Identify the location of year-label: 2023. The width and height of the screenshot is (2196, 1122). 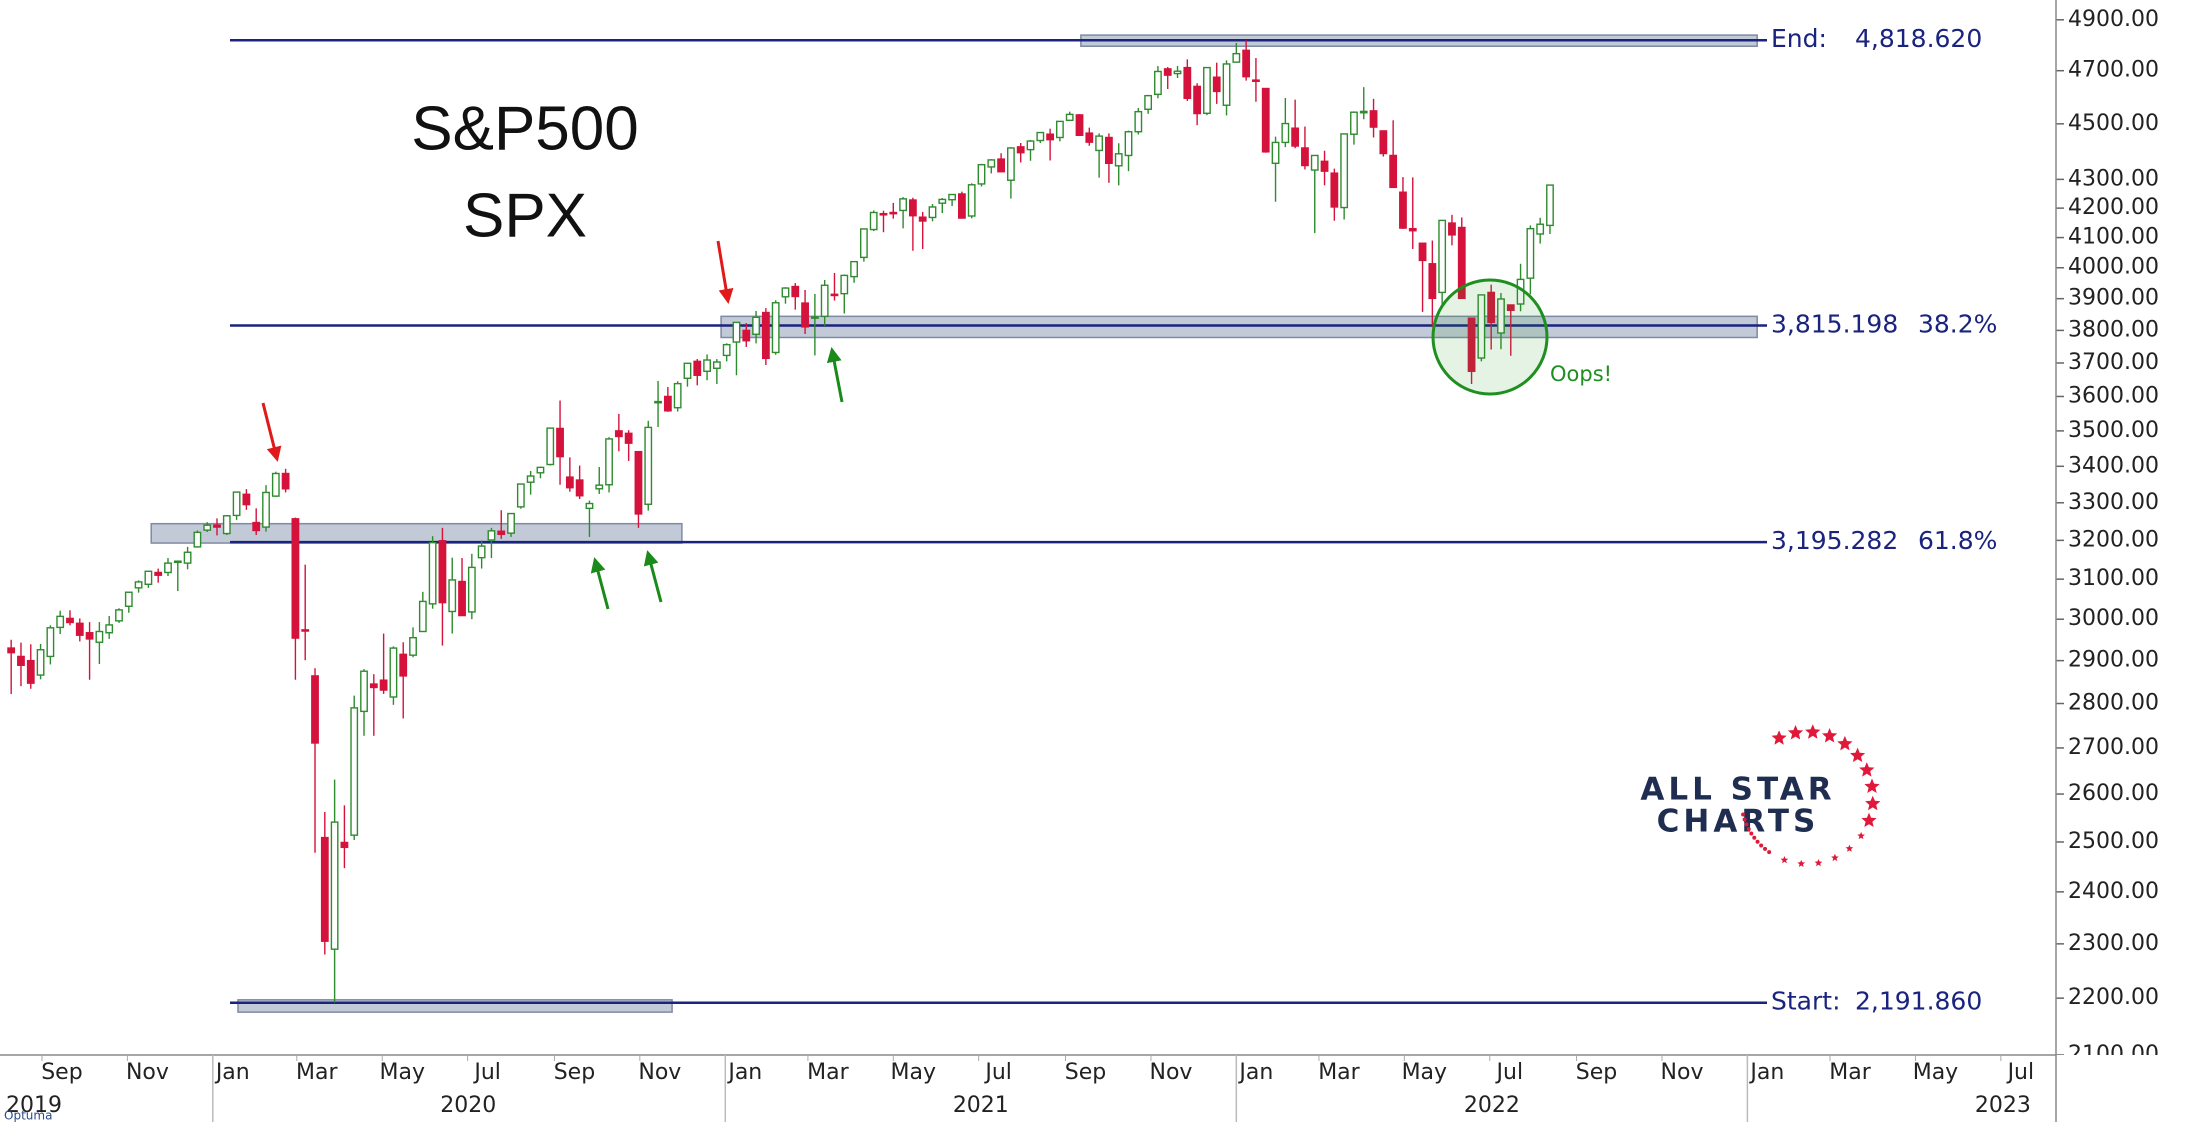
(2003, 1105).